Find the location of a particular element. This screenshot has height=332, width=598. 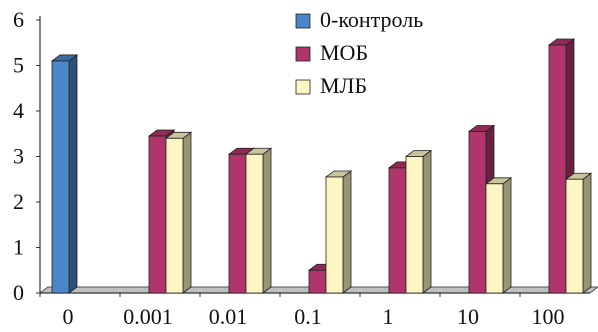

legend-label: 0-контроль is located at coordinates (371, 19).